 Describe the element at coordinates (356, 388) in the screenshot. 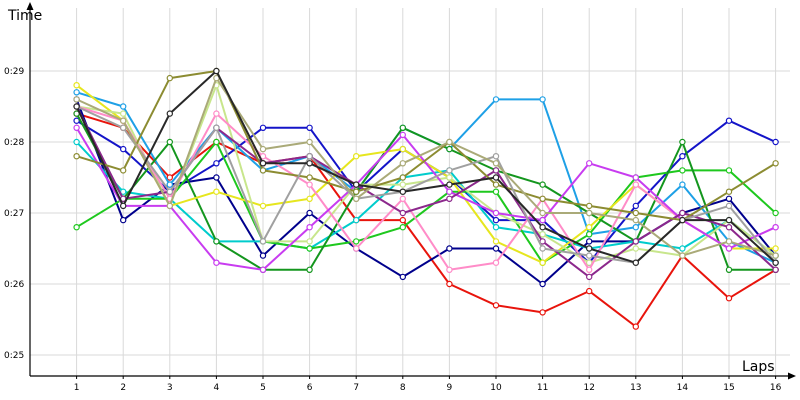

I see `x-tick-label: 7` at that location.